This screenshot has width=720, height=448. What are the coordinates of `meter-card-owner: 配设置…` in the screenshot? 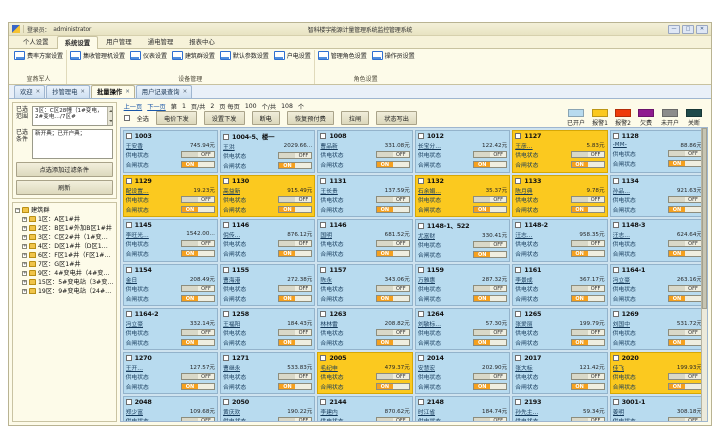 It's located at (137, 191).